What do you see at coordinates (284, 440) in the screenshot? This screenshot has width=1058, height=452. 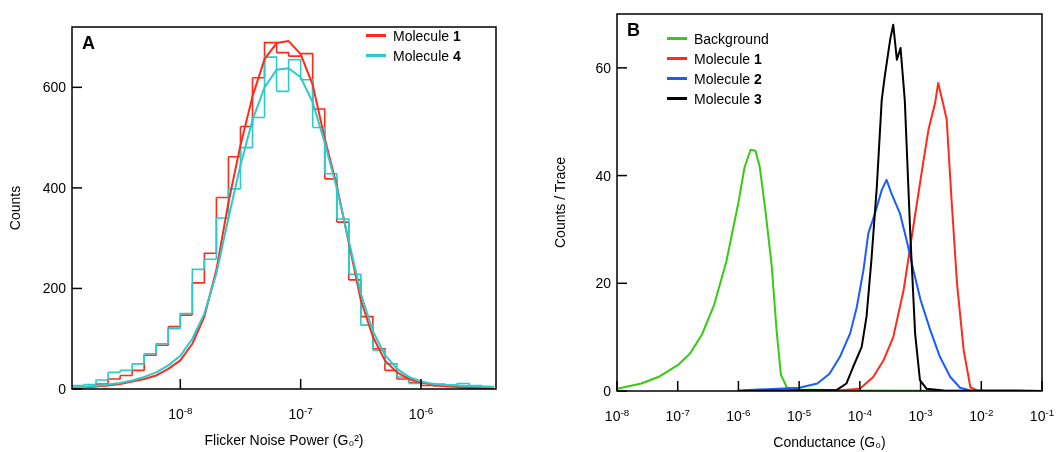 I see `x-axis-title: Flicker Noise Power (G₀²)` at bounding box center [284, 440].